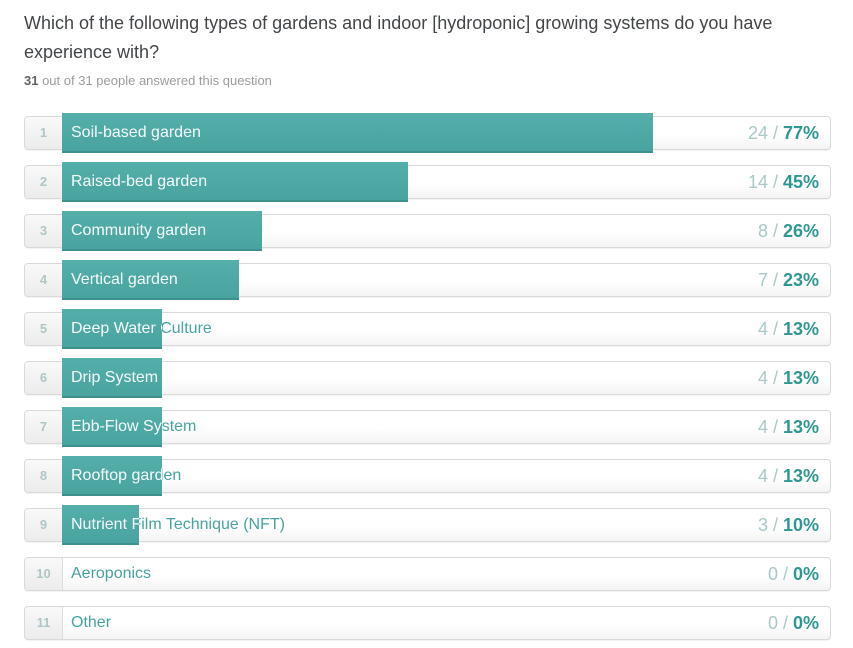  What do you see at coordinates (765, 182) in the screenshot?
I see `response-count: 14 /` at bounding box center [765, 182].